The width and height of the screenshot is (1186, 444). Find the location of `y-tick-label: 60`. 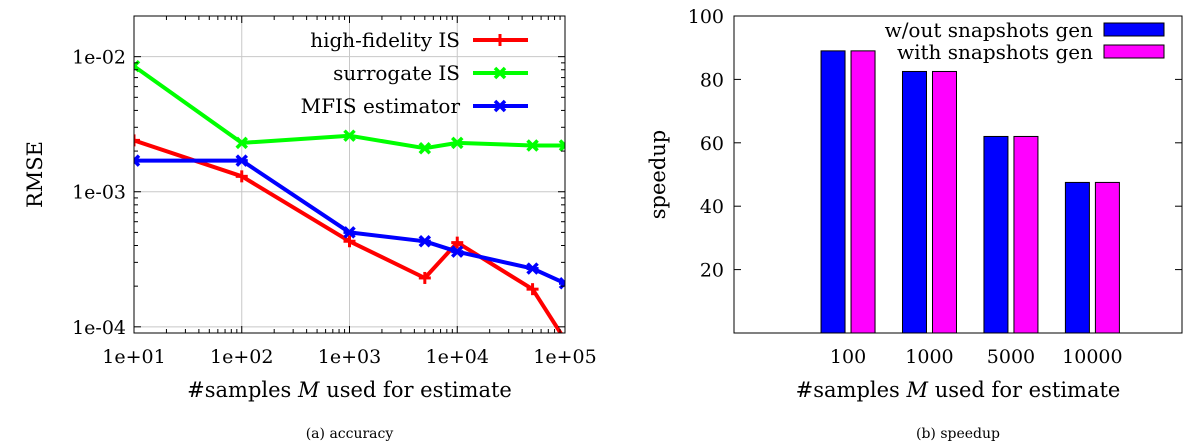

y-tick-label: 60 is located at coordinates (712, 144).